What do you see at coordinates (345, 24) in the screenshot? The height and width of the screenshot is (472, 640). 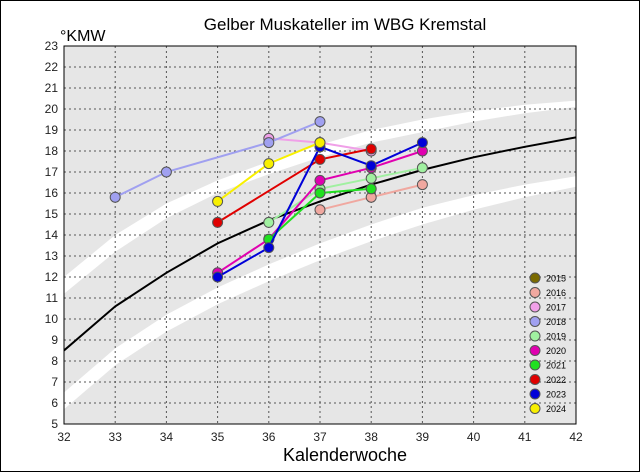 I see `chart-title: Gelber Muskateller im WBG Kremstal` at bounding box center [345, 24].